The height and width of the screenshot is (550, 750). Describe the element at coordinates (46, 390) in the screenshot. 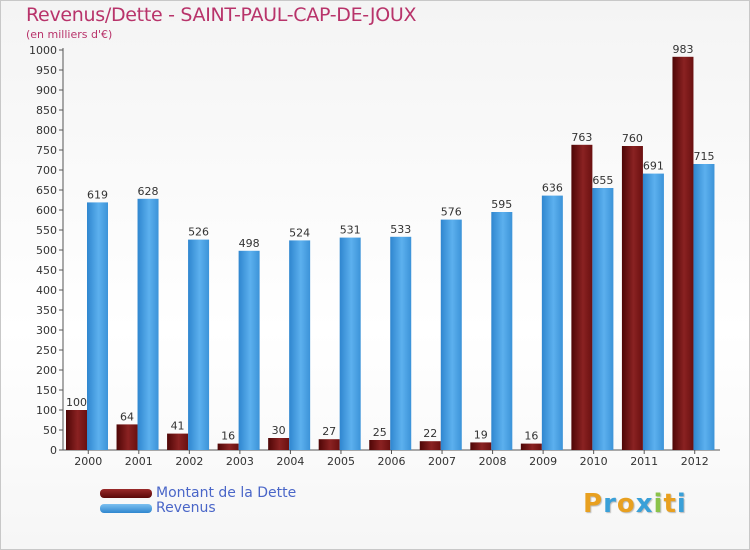

I see `y-tick-label: 150` at that location.